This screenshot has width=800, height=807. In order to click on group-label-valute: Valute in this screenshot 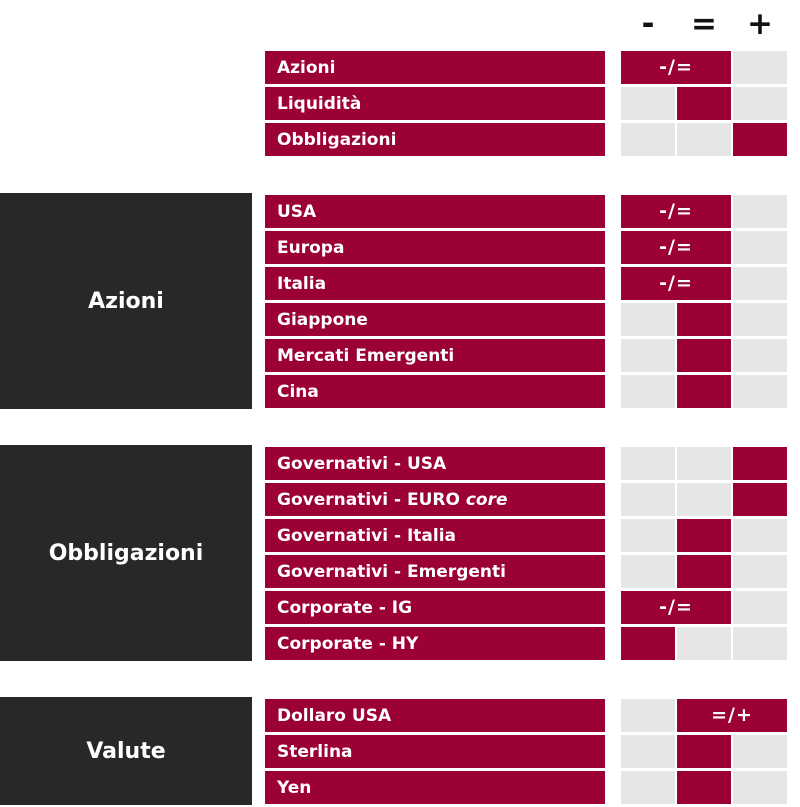, I will do `click(126, 751)`.